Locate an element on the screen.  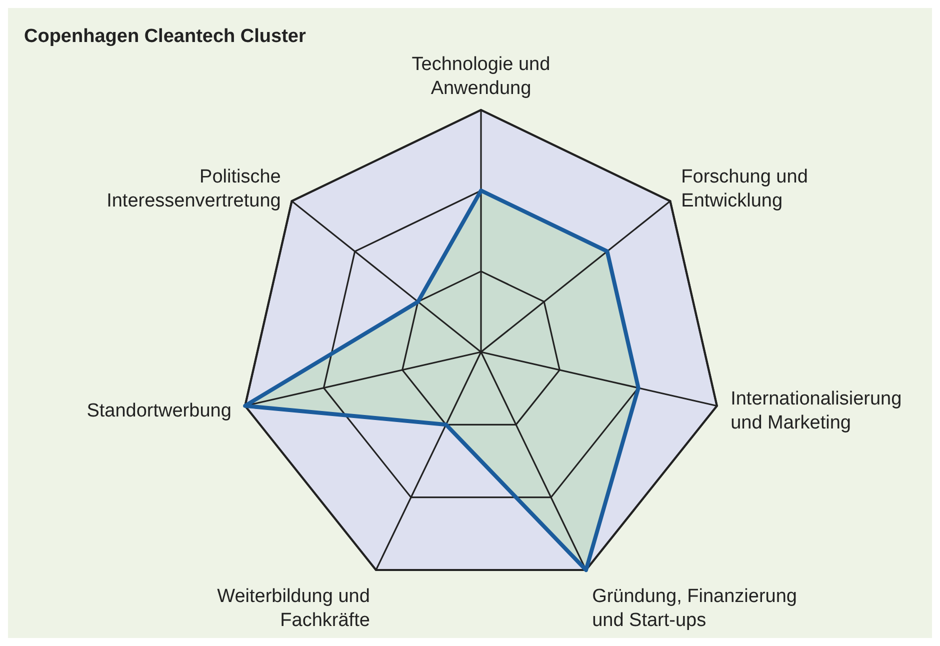
spoke-label: Politische Interessenvertretung is located at coordinates (193, 189).